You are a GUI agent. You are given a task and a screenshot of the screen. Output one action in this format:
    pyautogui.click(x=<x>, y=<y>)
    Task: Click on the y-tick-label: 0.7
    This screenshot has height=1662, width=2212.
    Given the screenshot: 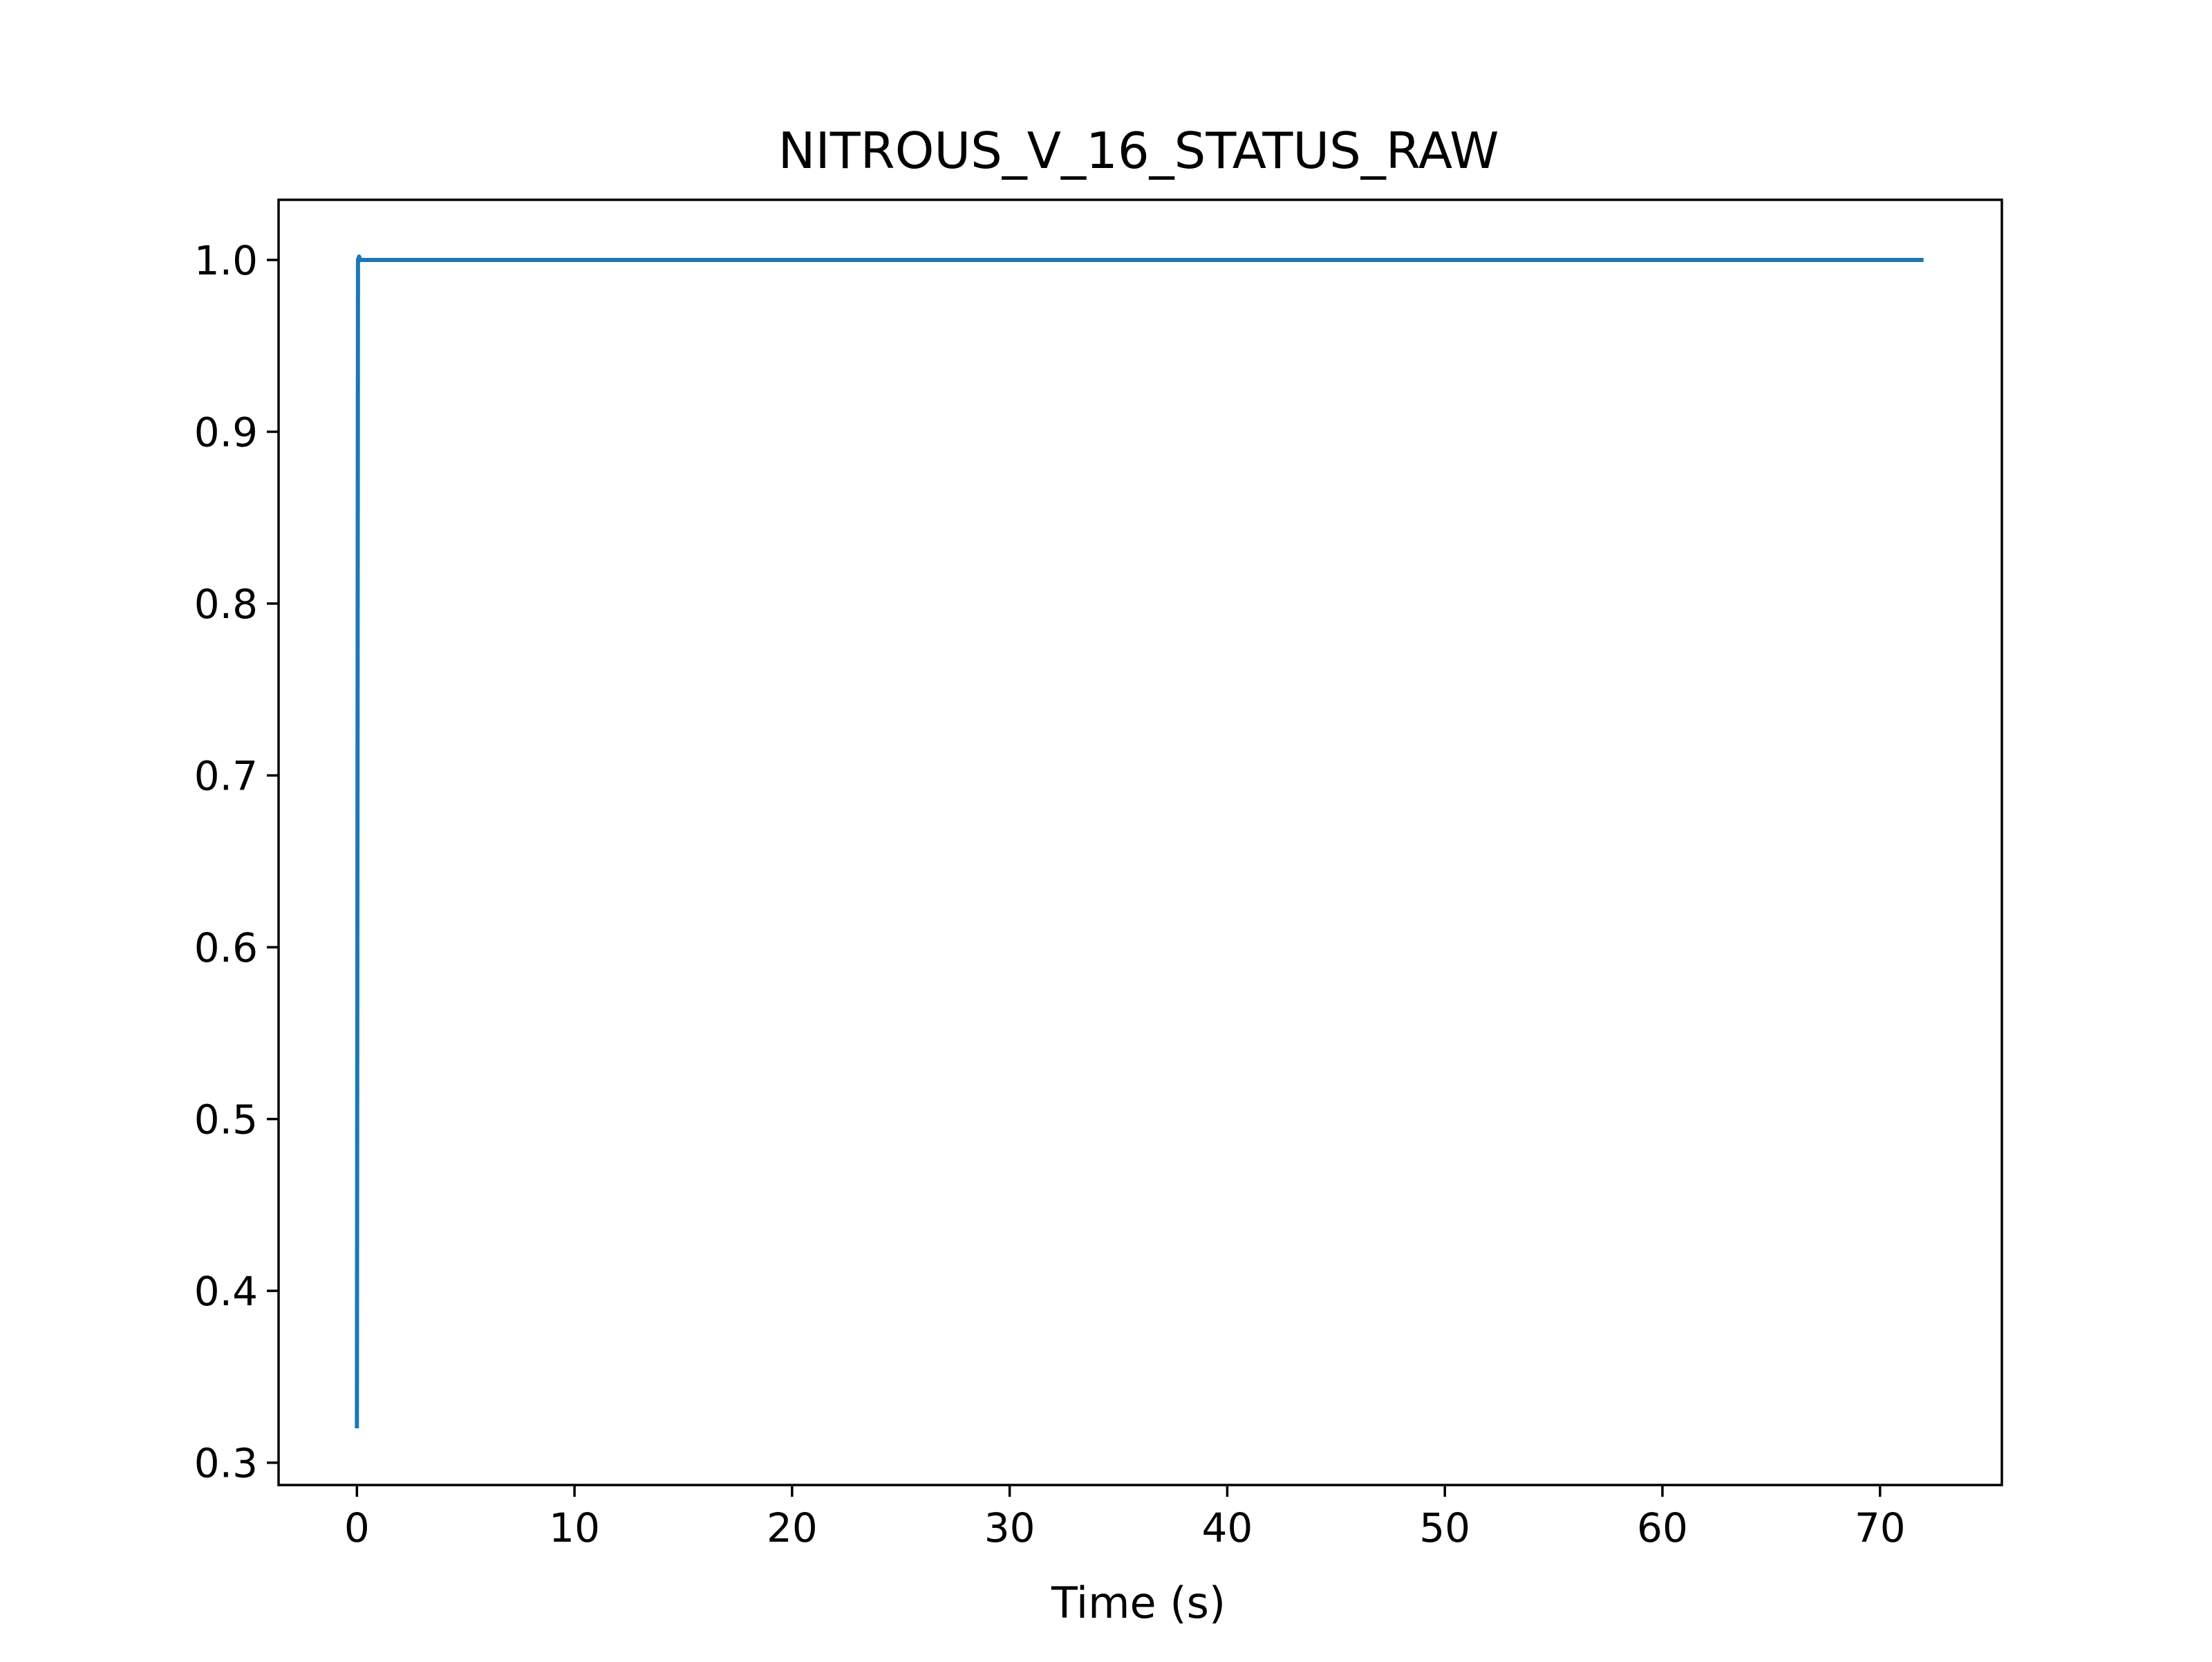 What is the action you would take?
    pyautogui.click(x=226, y=777)
    